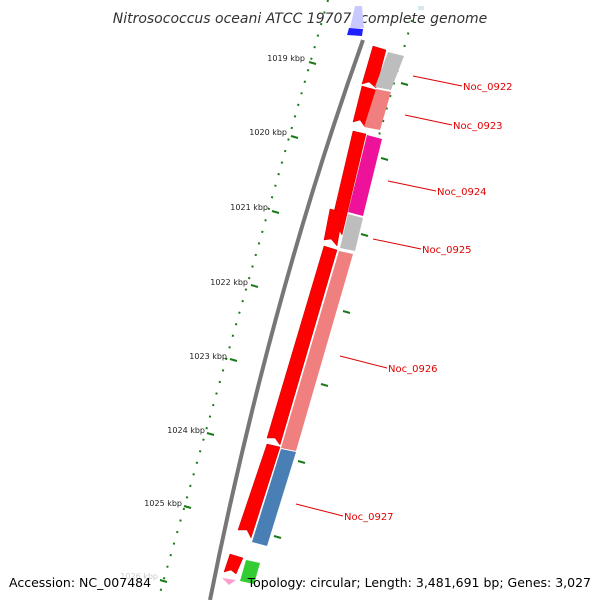  What do you see at coordinates (413, 369) in the screenshot?
I see `gene-label: Noc_0926` at bounding box center [413, 369].